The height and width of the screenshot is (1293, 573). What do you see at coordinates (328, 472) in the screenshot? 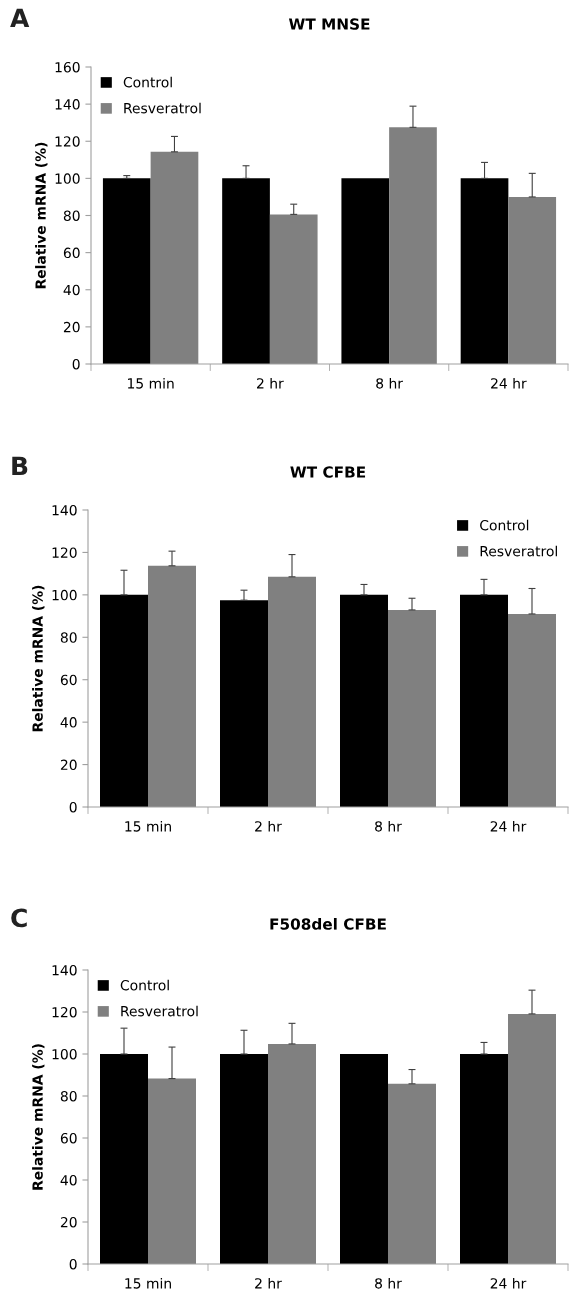
I see `chart-title: WT CFBE` at bounding box center [328, 472].